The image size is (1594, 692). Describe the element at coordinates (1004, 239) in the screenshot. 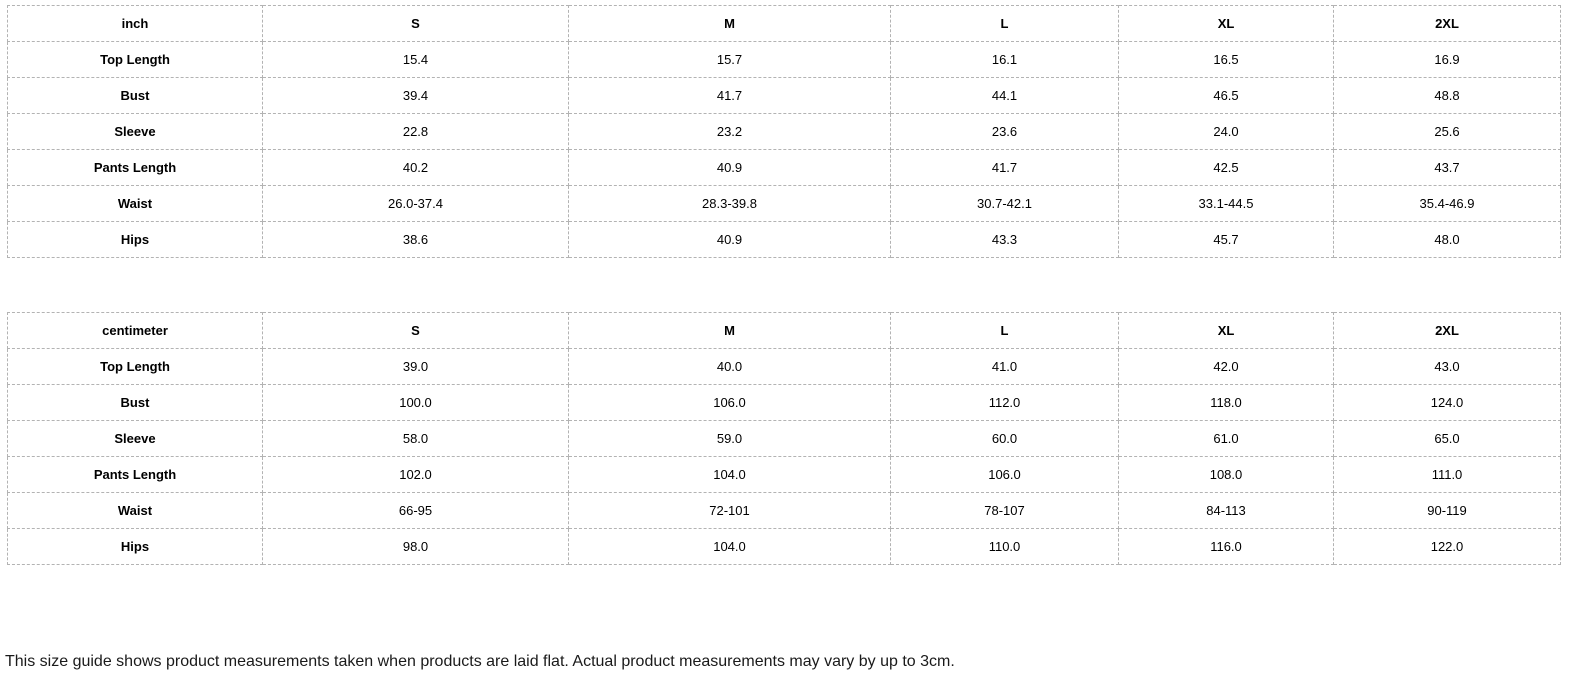

I see `measurement-value-cell: 43.3` at that location.